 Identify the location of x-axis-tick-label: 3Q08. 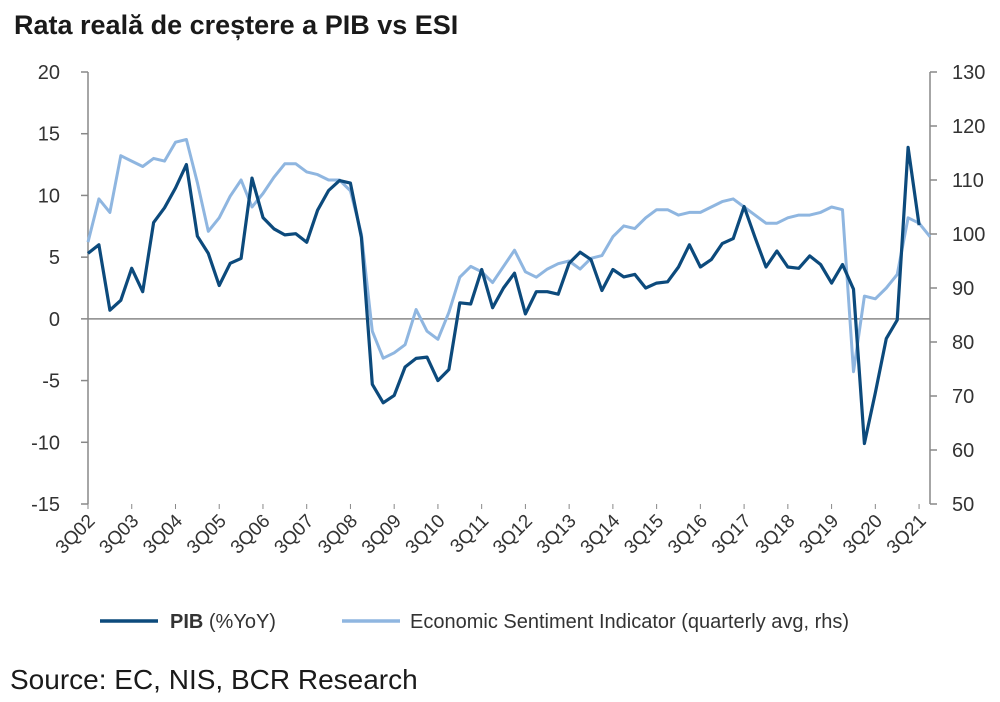
(338, 535).